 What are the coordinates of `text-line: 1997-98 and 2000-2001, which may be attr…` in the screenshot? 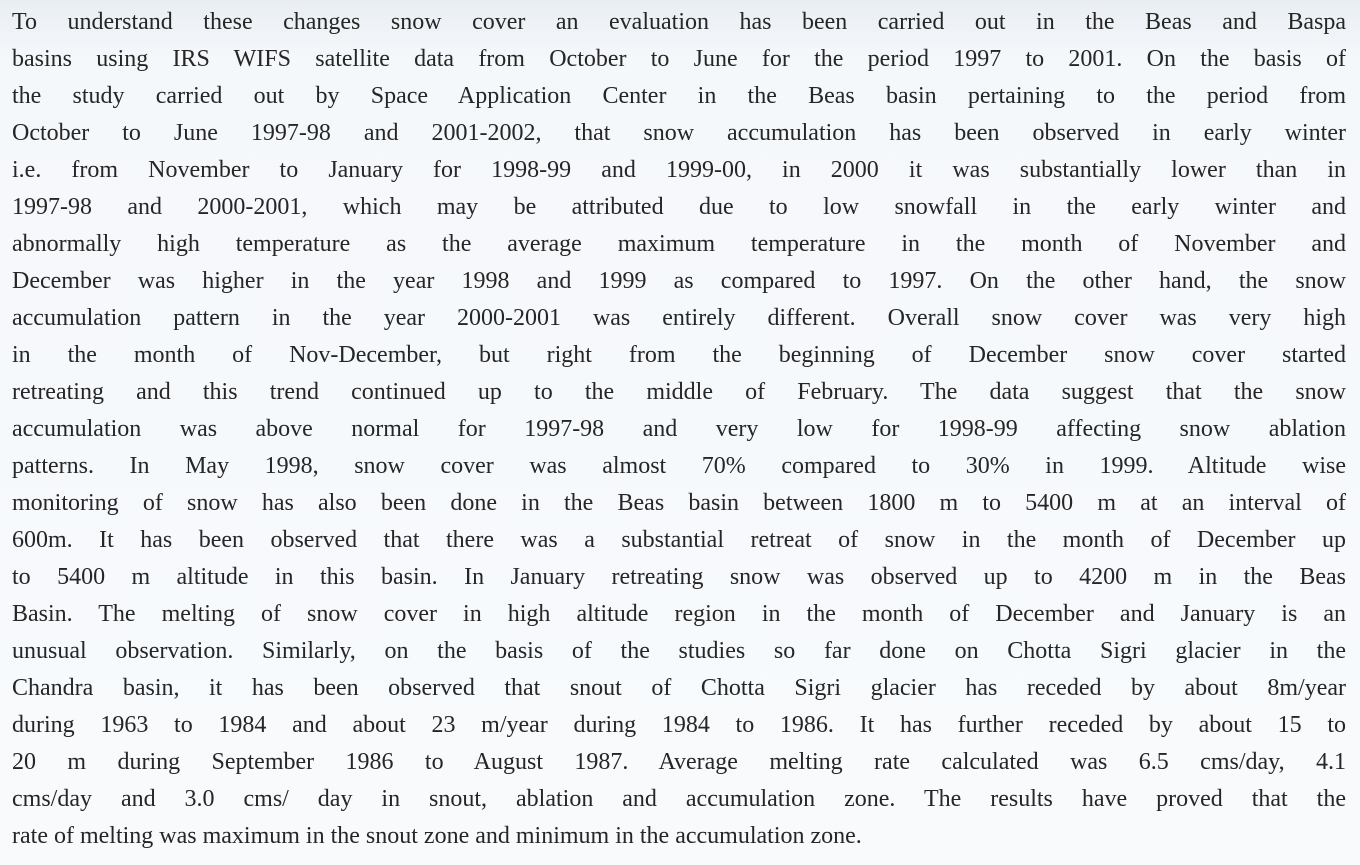 It's located at (679, 207).